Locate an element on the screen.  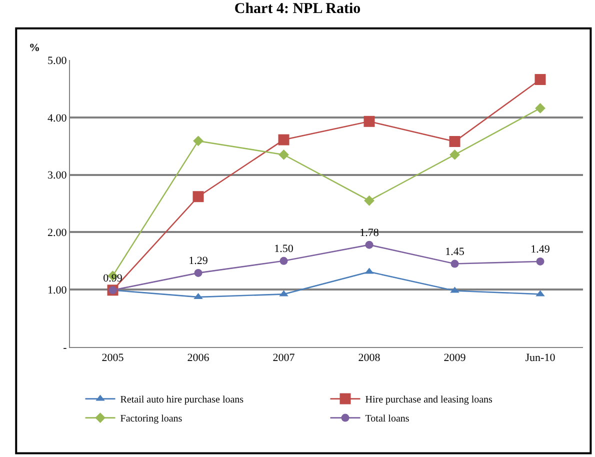
y-tick-label: - is located at coordinates (65, 348).